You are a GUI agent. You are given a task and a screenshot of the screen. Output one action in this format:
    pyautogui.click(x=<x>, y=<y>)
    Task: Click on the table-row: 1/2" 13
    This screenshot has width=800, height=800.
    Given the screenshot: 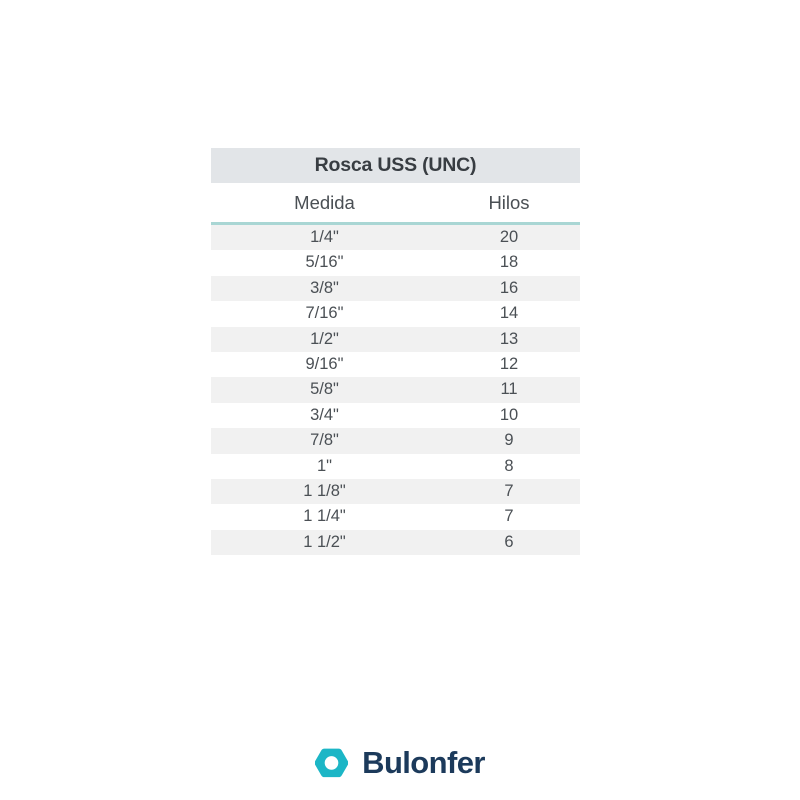 What is the action you would take?
    pyautogui.click(x=396, y=339)
    